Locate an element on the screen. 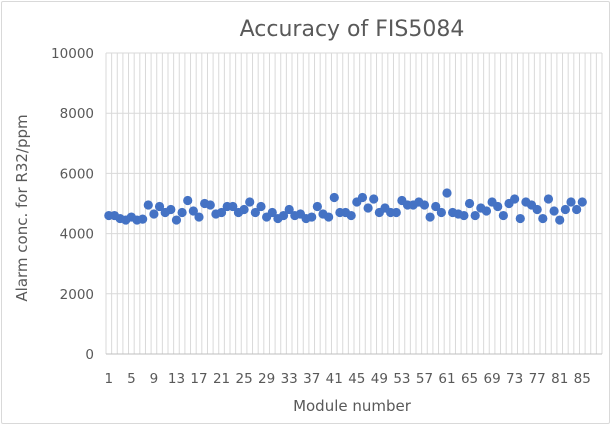 This screenshot has height=430, width=613. x-tick-label: 65 is located at coordinates (469, 379).